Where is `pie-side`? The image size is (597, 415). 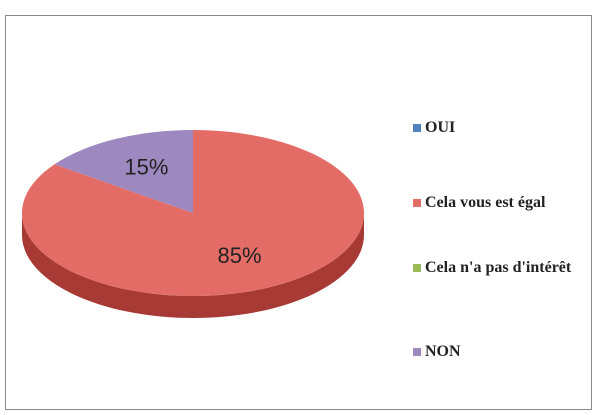 pie-side is located at coordinates (193, 265).